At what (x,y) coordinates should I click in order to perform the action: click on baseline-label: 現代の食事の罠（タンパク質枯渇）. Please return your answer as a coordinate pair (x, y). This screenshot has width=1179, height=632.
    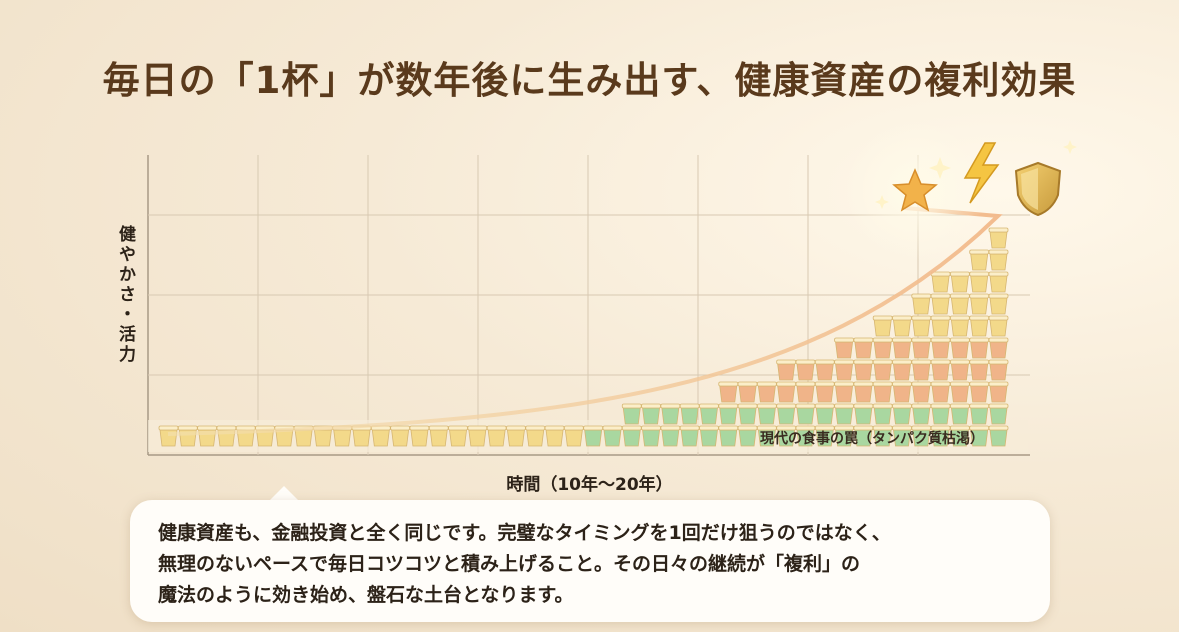
    Looking at the image, I should click on (872, 439).